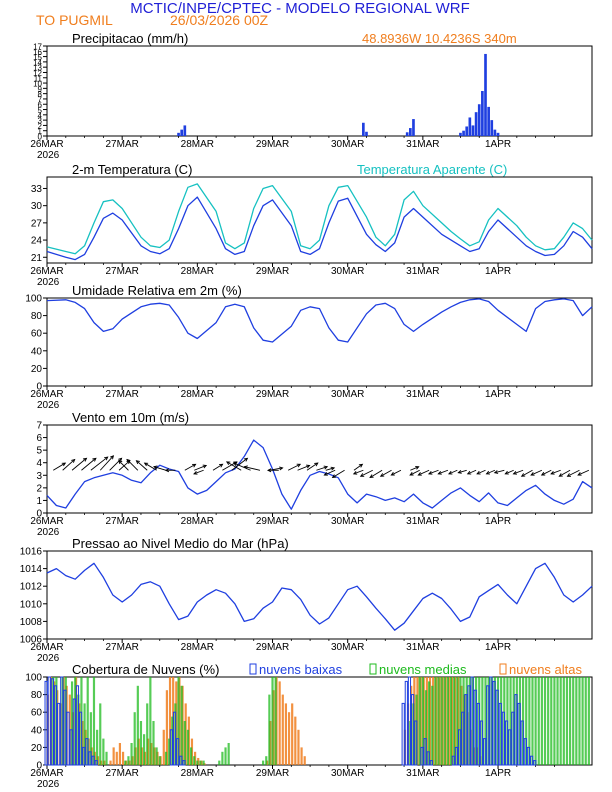 The image size is (612, 792). What do you see at coordinates (39, 387) in the screenshot?
I see `rh-ytick-label: 0` at bounding box center [39, 387].